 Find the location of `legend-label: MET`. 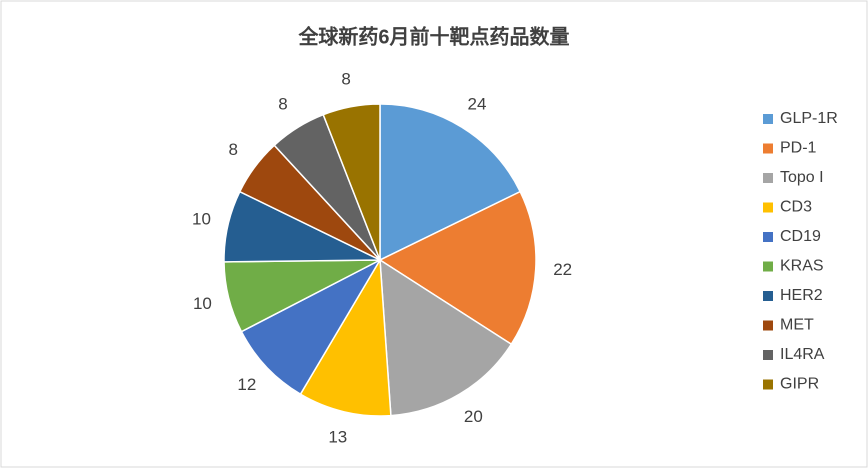

legend-label: MET is located at coordinates (797, 325).